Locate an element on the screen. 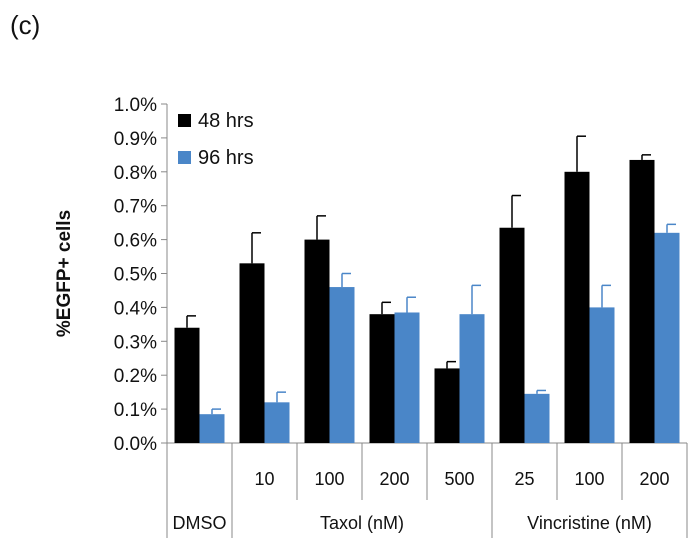 The image size is (695, 538). y-tick-label: 0.4% is located at coordinates (135, 308).